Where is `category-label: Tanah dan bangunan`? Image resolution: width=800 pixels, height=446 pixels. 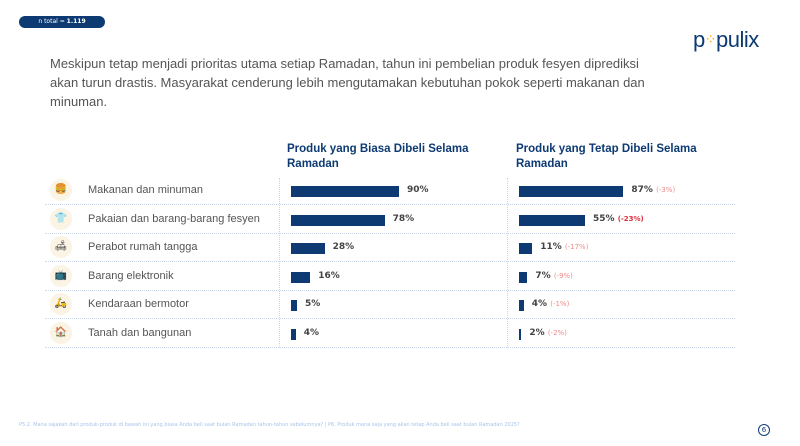
category-label: Tanah dan bangunan is located at coordinates (140, 333).